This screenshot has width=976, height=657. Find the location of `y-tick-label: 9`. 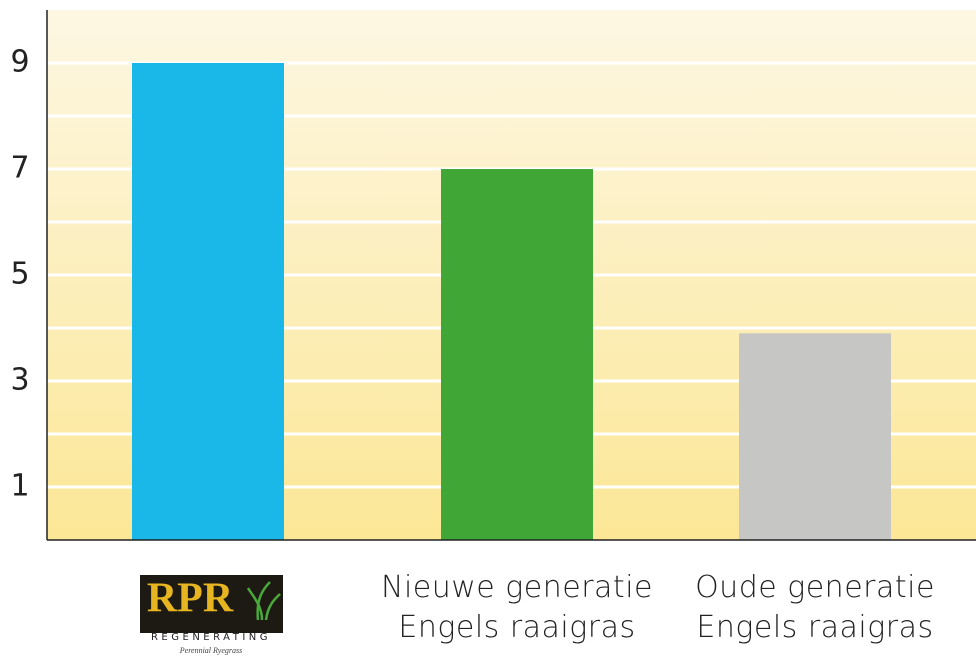

y-tick-label: 9 is located at coordinates (19, 62).